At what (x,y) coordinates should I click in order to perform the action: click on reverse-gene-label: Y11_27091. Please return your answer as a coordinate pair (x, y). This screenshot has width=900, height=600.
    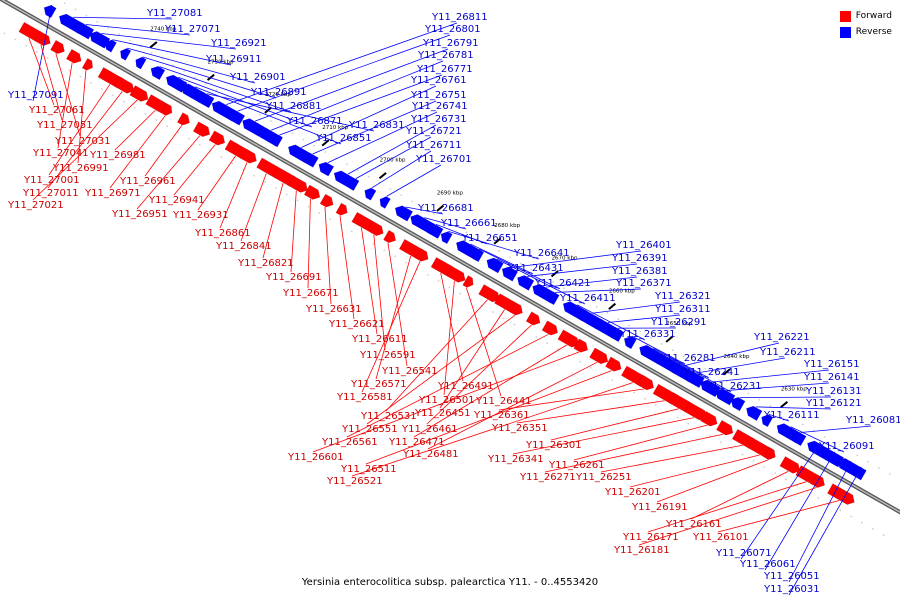
    Looking at the image, I should click on (35, 95).